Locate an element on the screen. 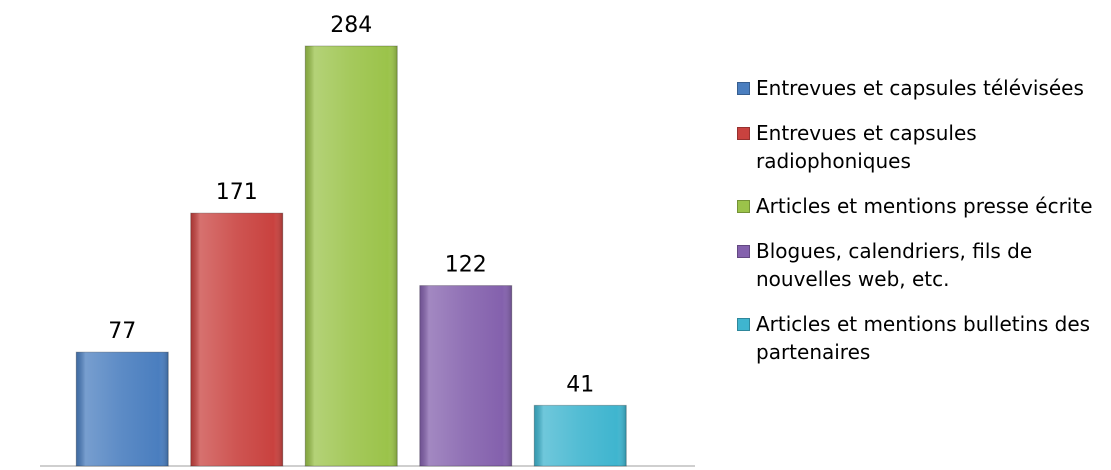 The image size is (1111, 470). legend-item: Entrevues et capsules télévisées is located at coordinates (917, 88).